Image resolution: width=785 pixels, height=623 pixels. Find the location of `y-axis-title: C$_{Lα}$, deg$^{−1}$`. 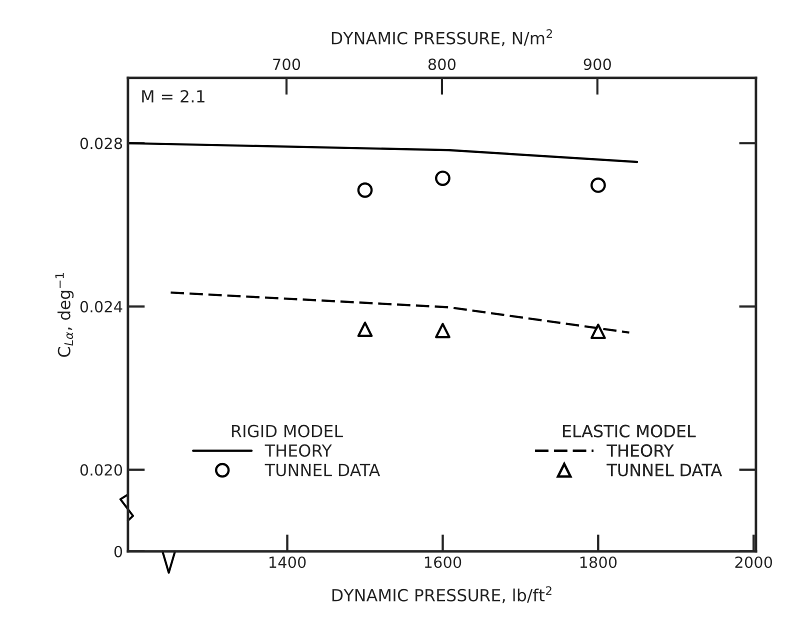

y-axis-title: C$_{Lα}$, deg$^{−1}$ is located at coordinates (64, 315).